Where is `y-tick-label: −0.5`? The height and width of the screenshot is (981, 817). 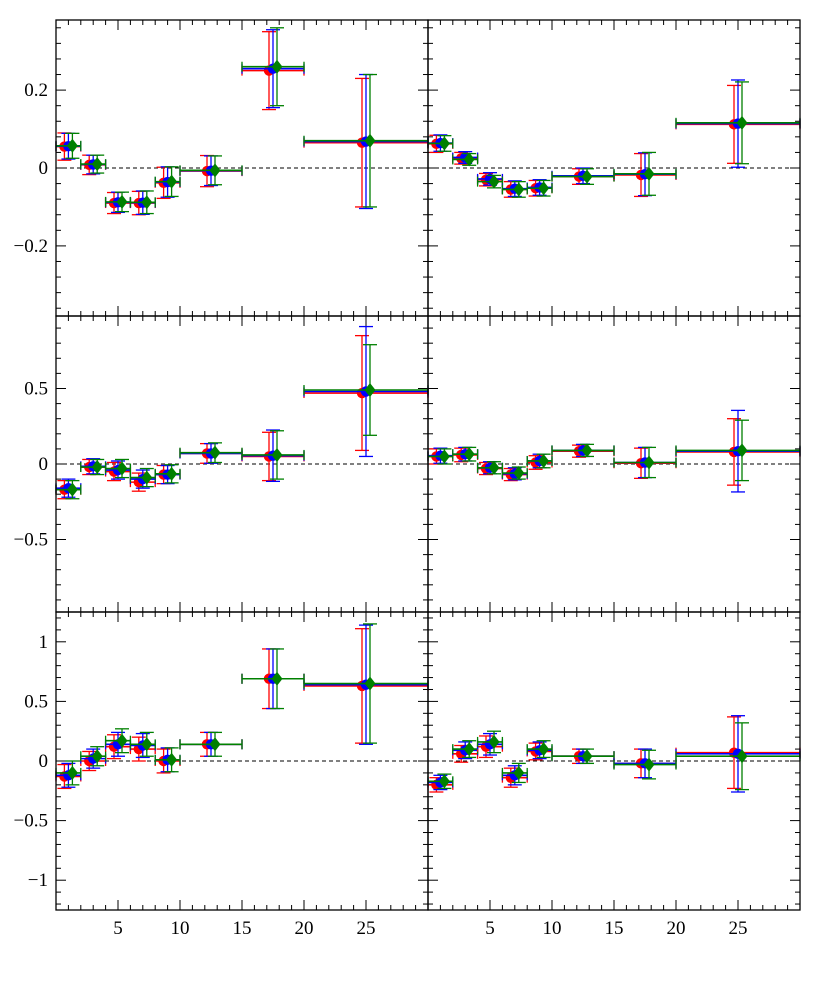 y-tick-label: −0.5 is located at coordinates (31, 540).